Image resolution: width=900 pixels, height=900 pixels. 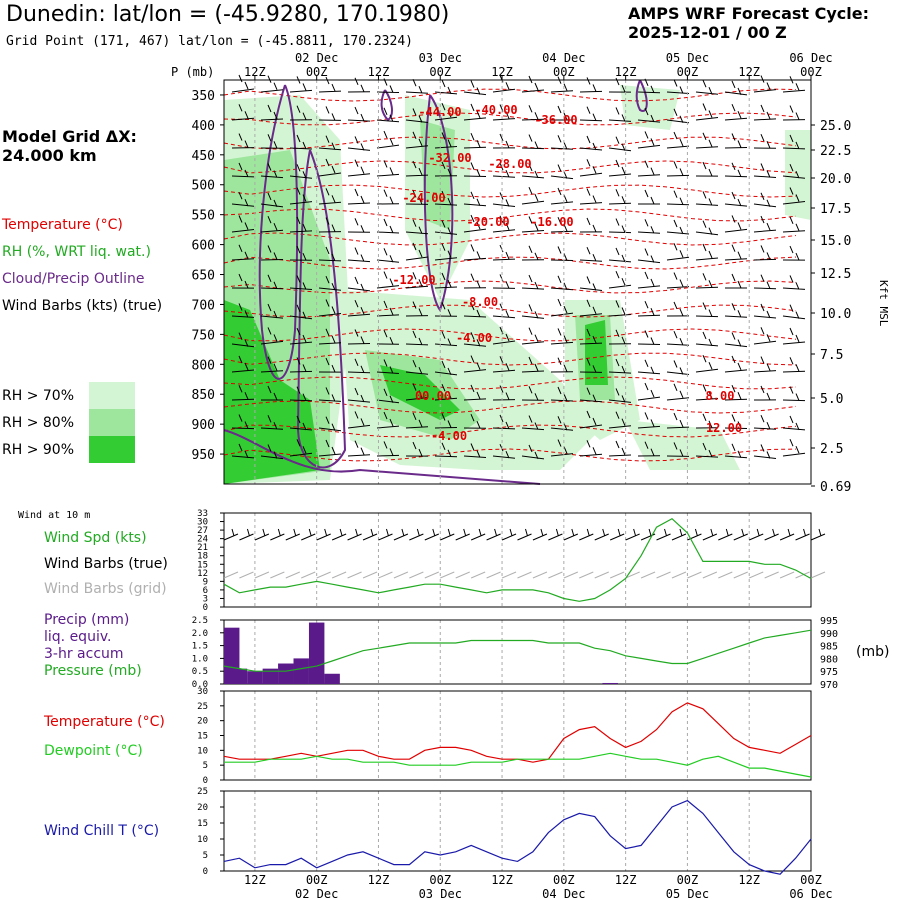 I want to click on top-hour-label: 12Z, so click(x=626, y=72).